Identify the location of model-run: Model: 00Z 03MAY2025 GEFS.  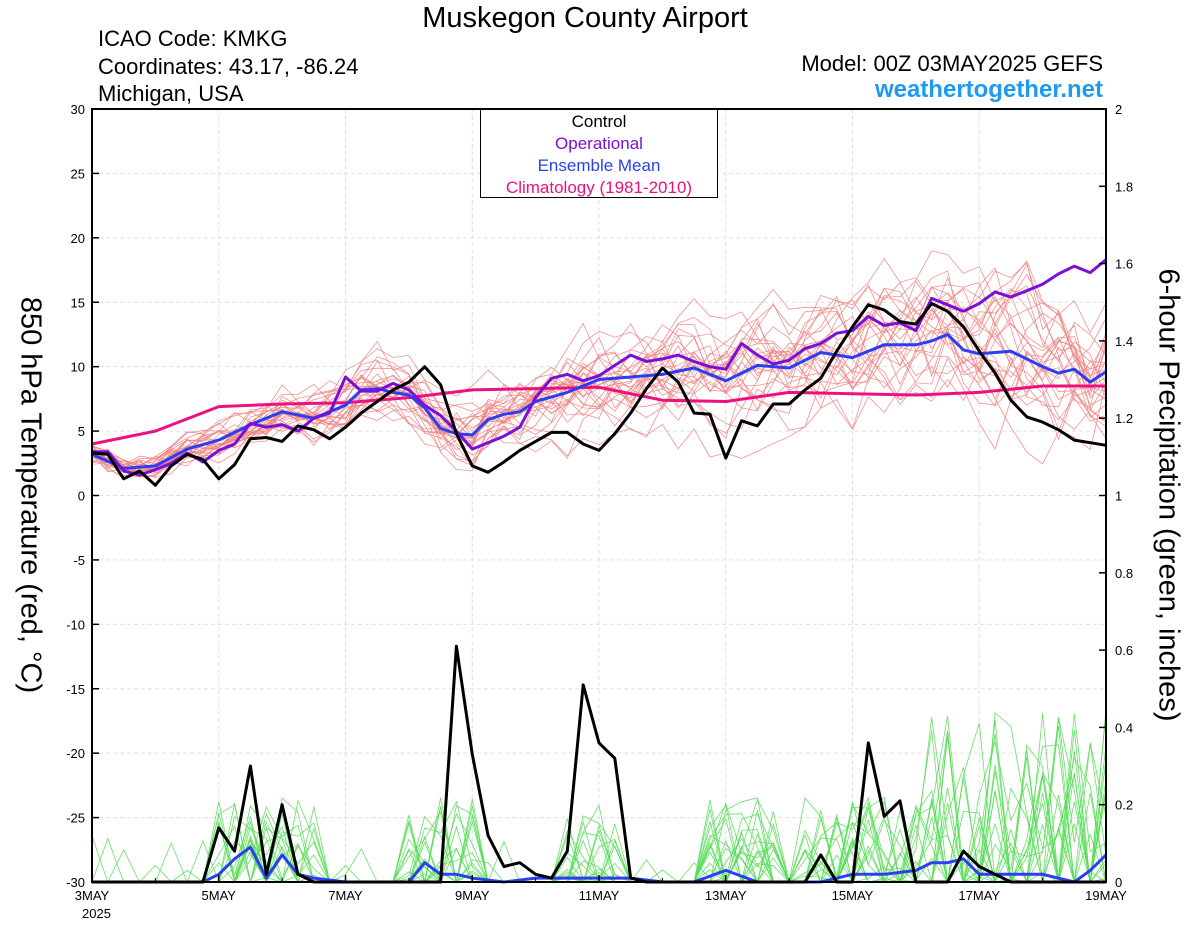
(952, 63).